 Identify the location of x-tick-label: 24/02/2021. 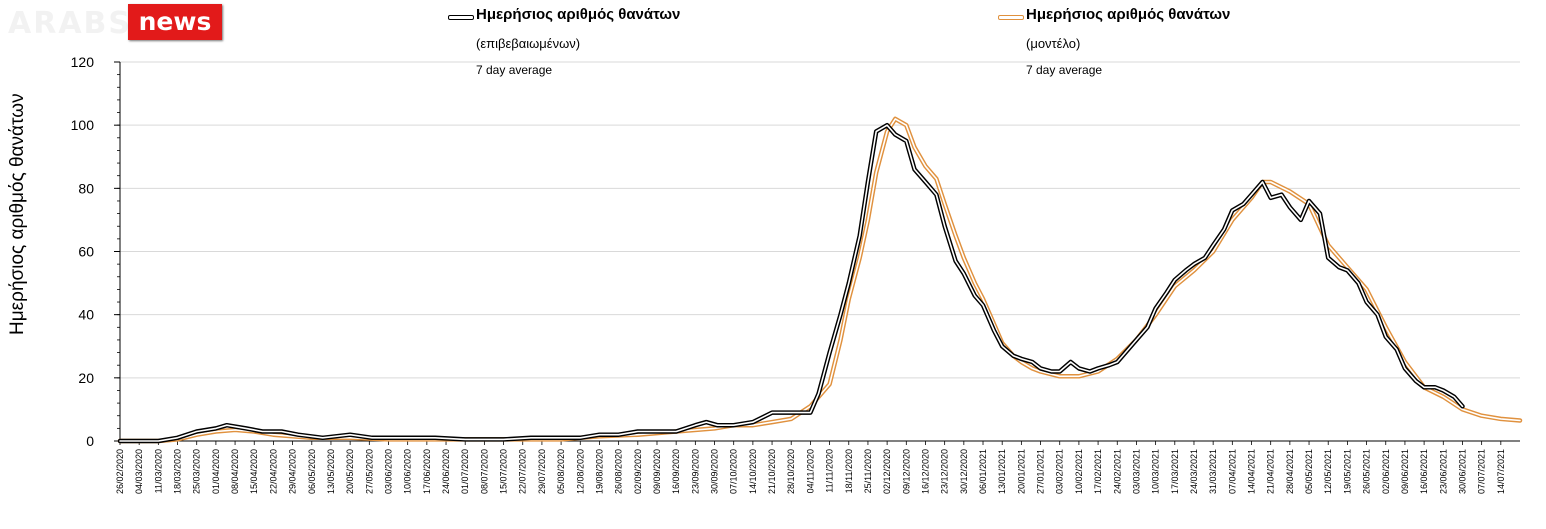
(1117, 471).